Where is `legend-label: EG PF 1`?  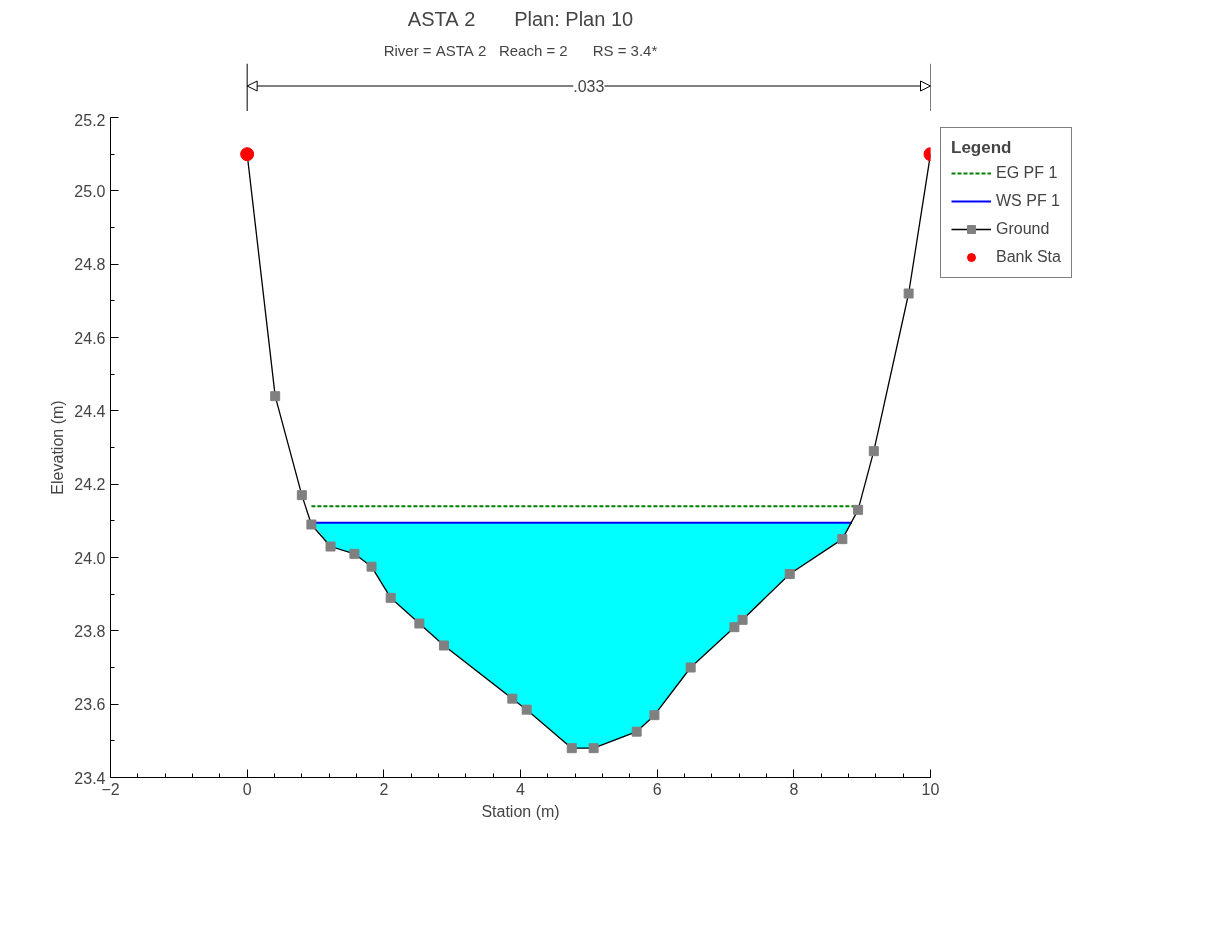 legend-label: EG PF 1 is located at coordinates (1027, 173).